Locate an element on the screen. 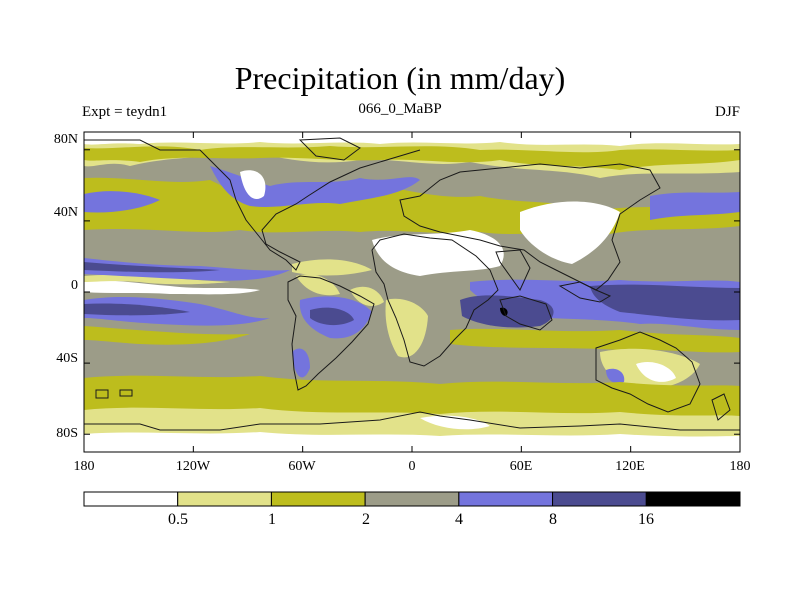 The width and height of the screenshot is (800, 600). coast-samerica is located at coordinates (331, 333).